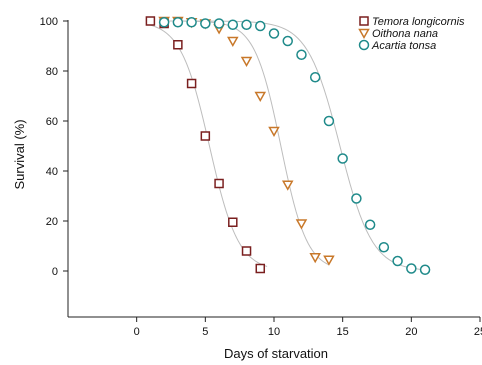 Image resolution: width=482 pixels, height=365 pixels. Describe the element at coordinates (411, 332) in the screenshot. I see `x-tick-label: 20` at that location.